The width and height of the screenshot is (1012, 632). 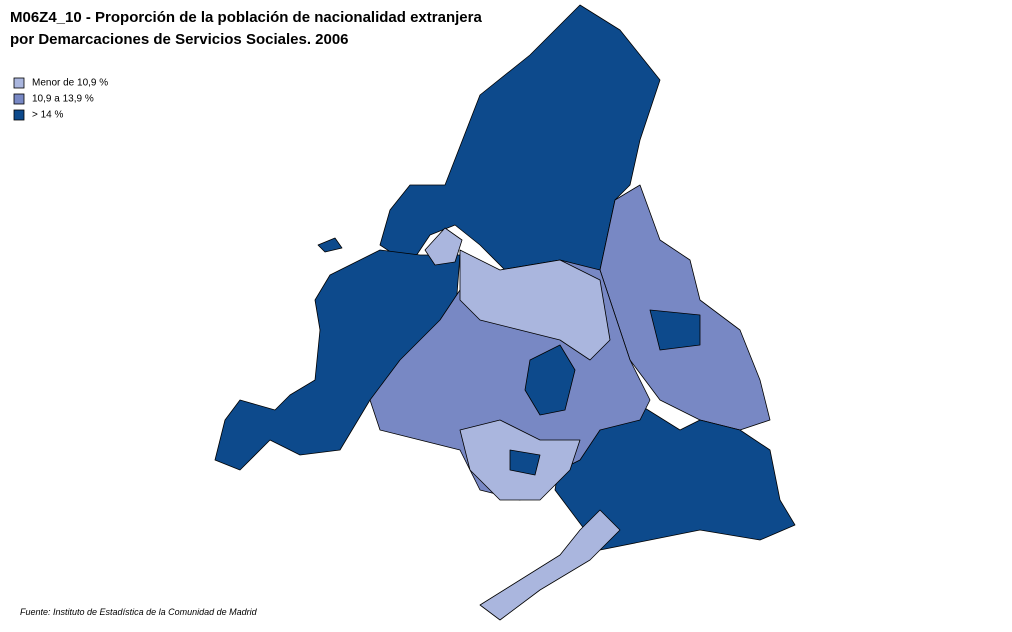 I want to click on legend-label: 10,9 a 13,9 %, so click(x=63, y=99).